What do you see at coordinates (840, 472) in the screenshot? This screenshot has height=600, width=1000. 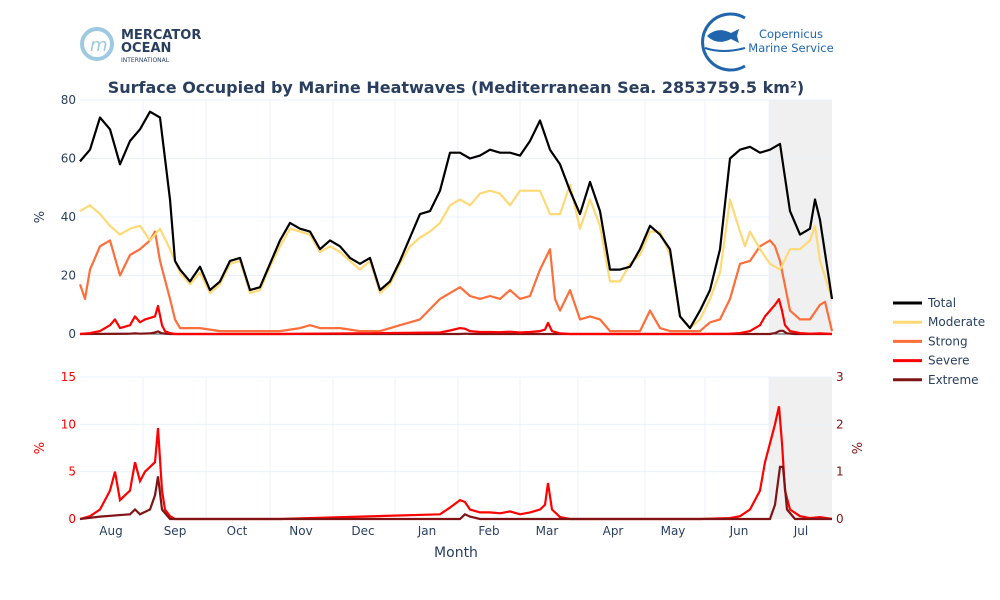 I see `bottom-right-y-tick-label: 1` at bounding box center [840, 472].